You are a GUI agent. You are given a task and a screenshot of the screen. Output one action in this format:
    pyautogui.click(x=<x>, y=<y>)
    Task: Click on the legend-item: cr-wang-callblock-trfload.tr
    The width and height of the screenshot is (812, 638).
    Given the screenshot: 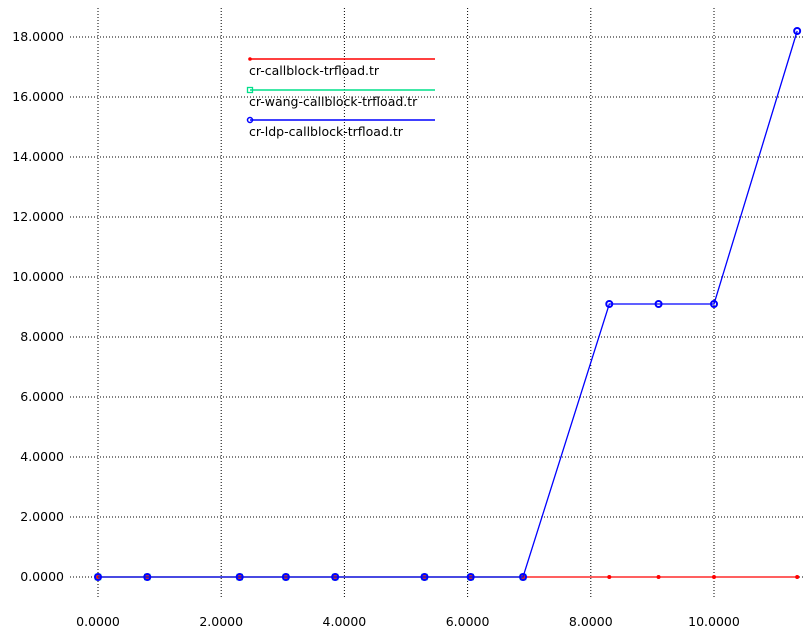 What is the action you would take?
    pyautogui.click(x=340, y=97)
    